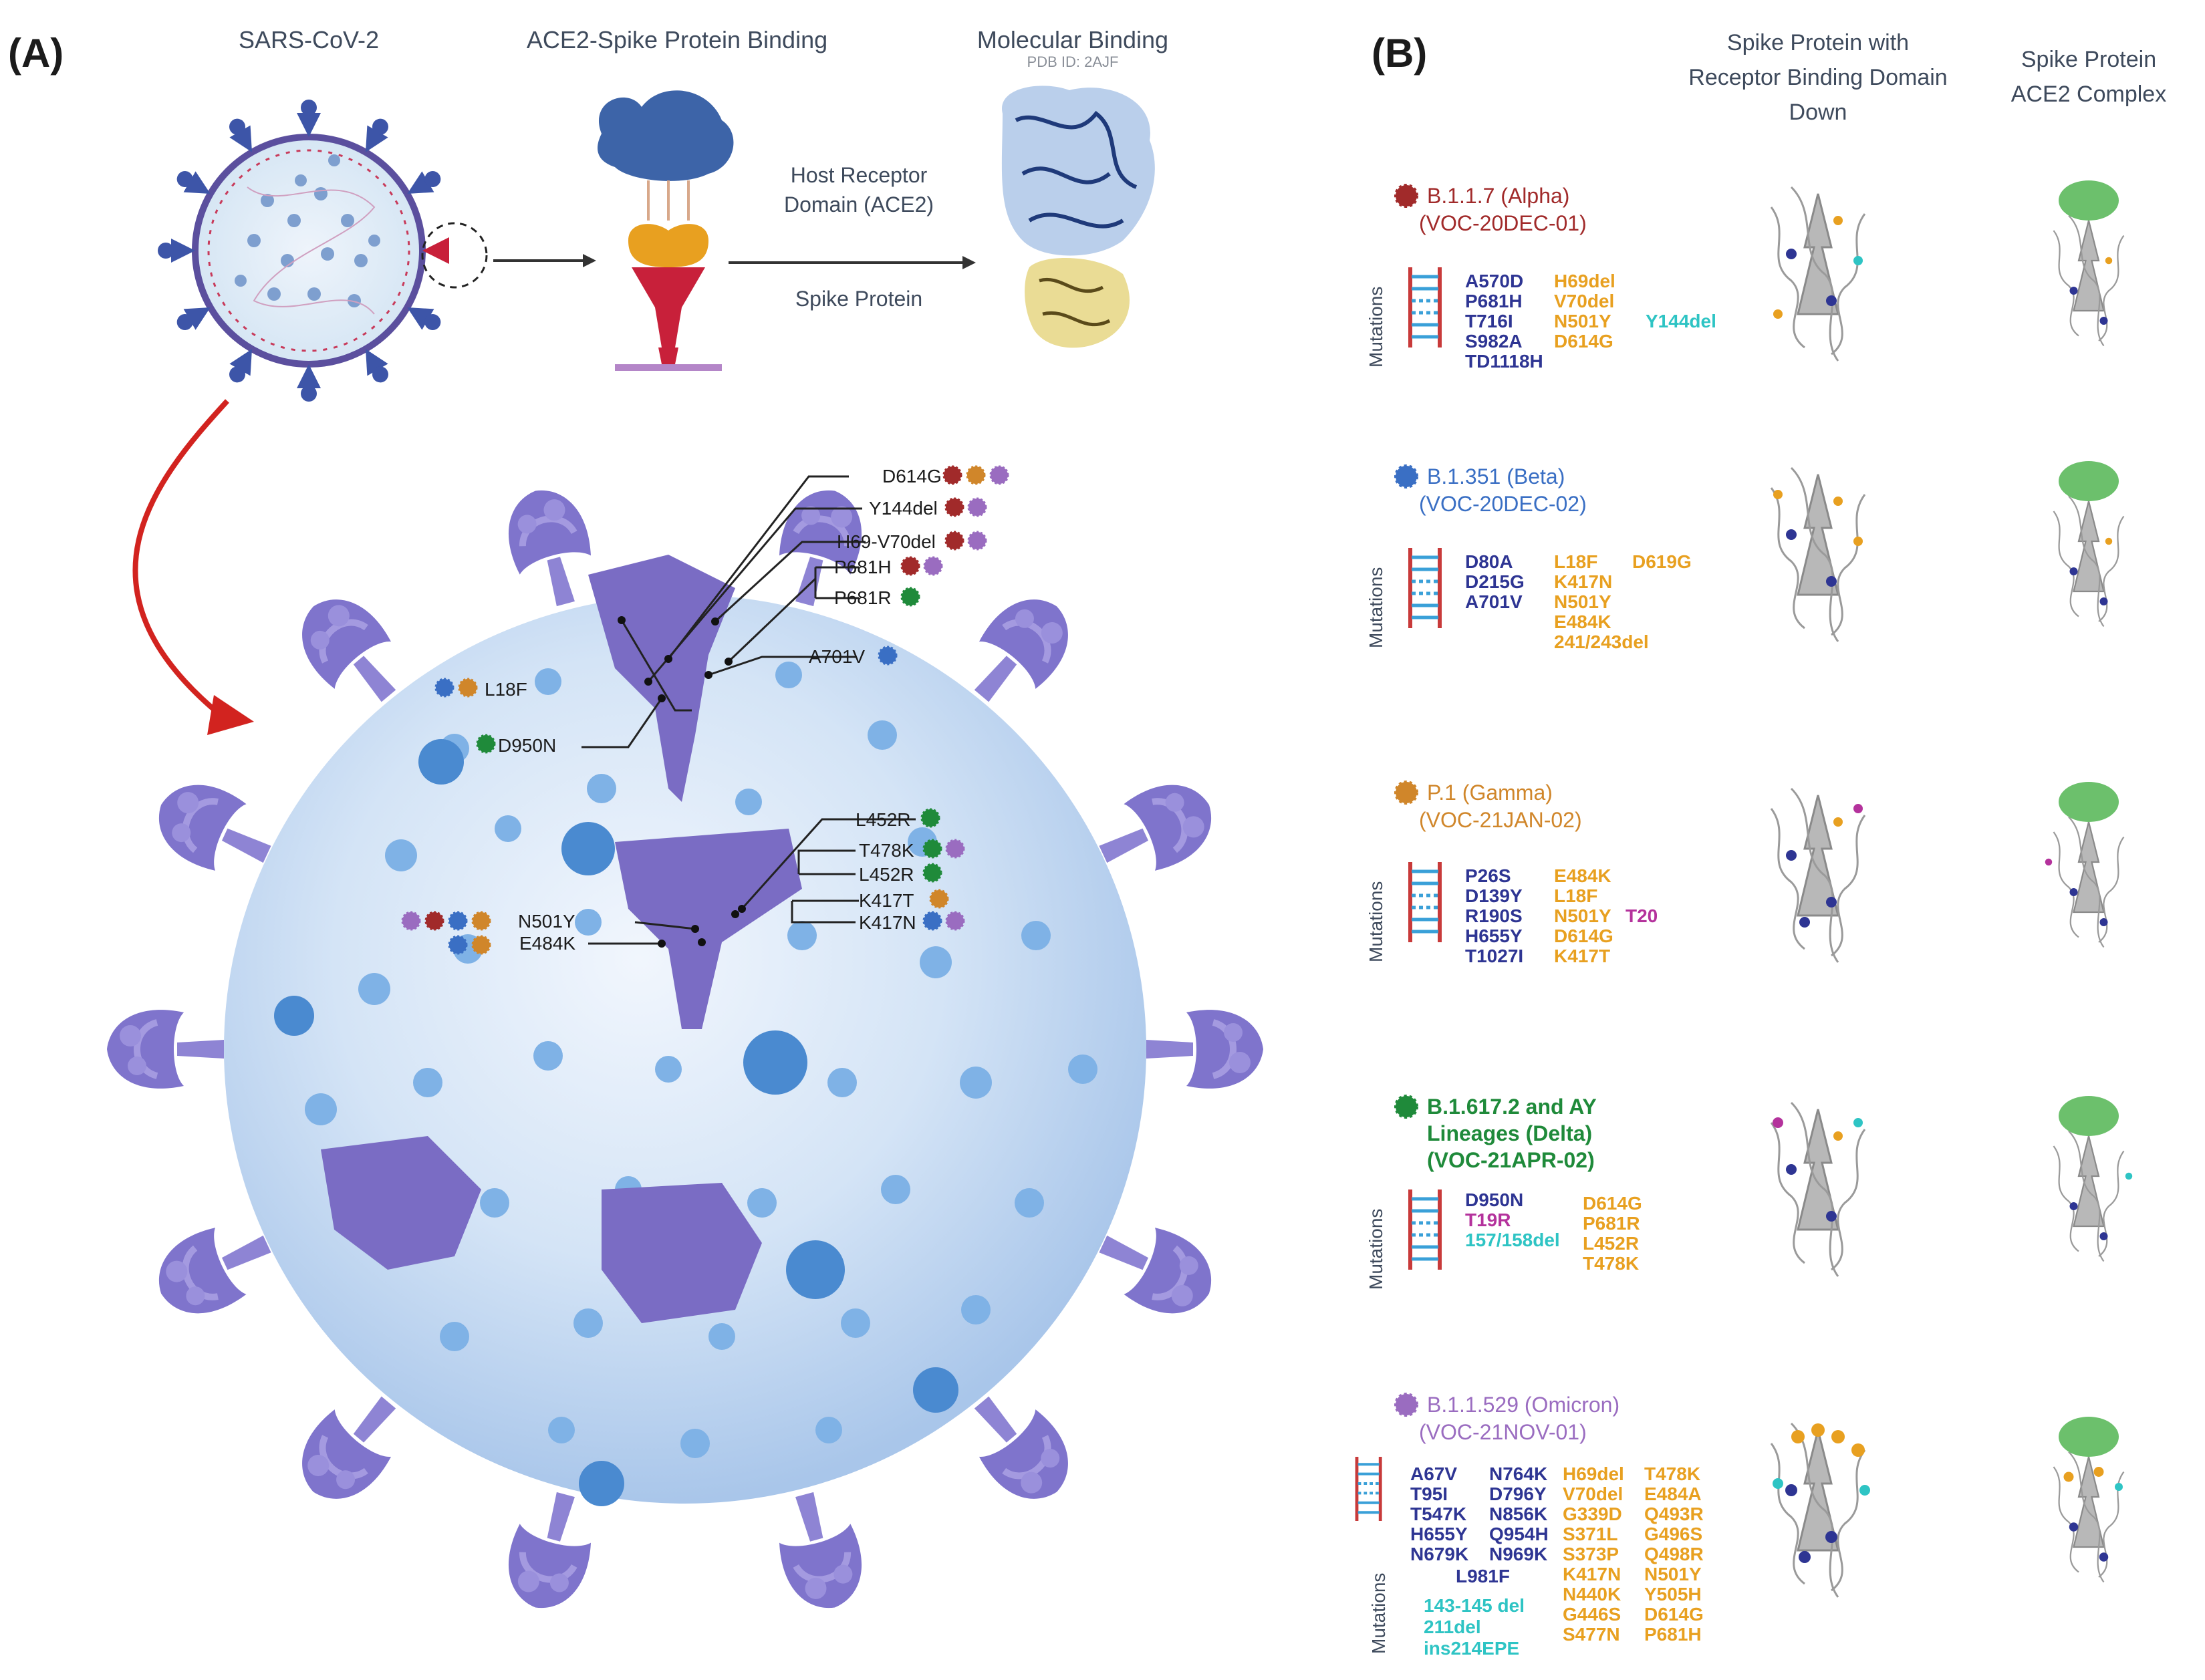 Image resolution: width=2205 pixels, height=1680 pixels. I want to click on host-receptor-line1: Host Receptor, so click(860, 175).